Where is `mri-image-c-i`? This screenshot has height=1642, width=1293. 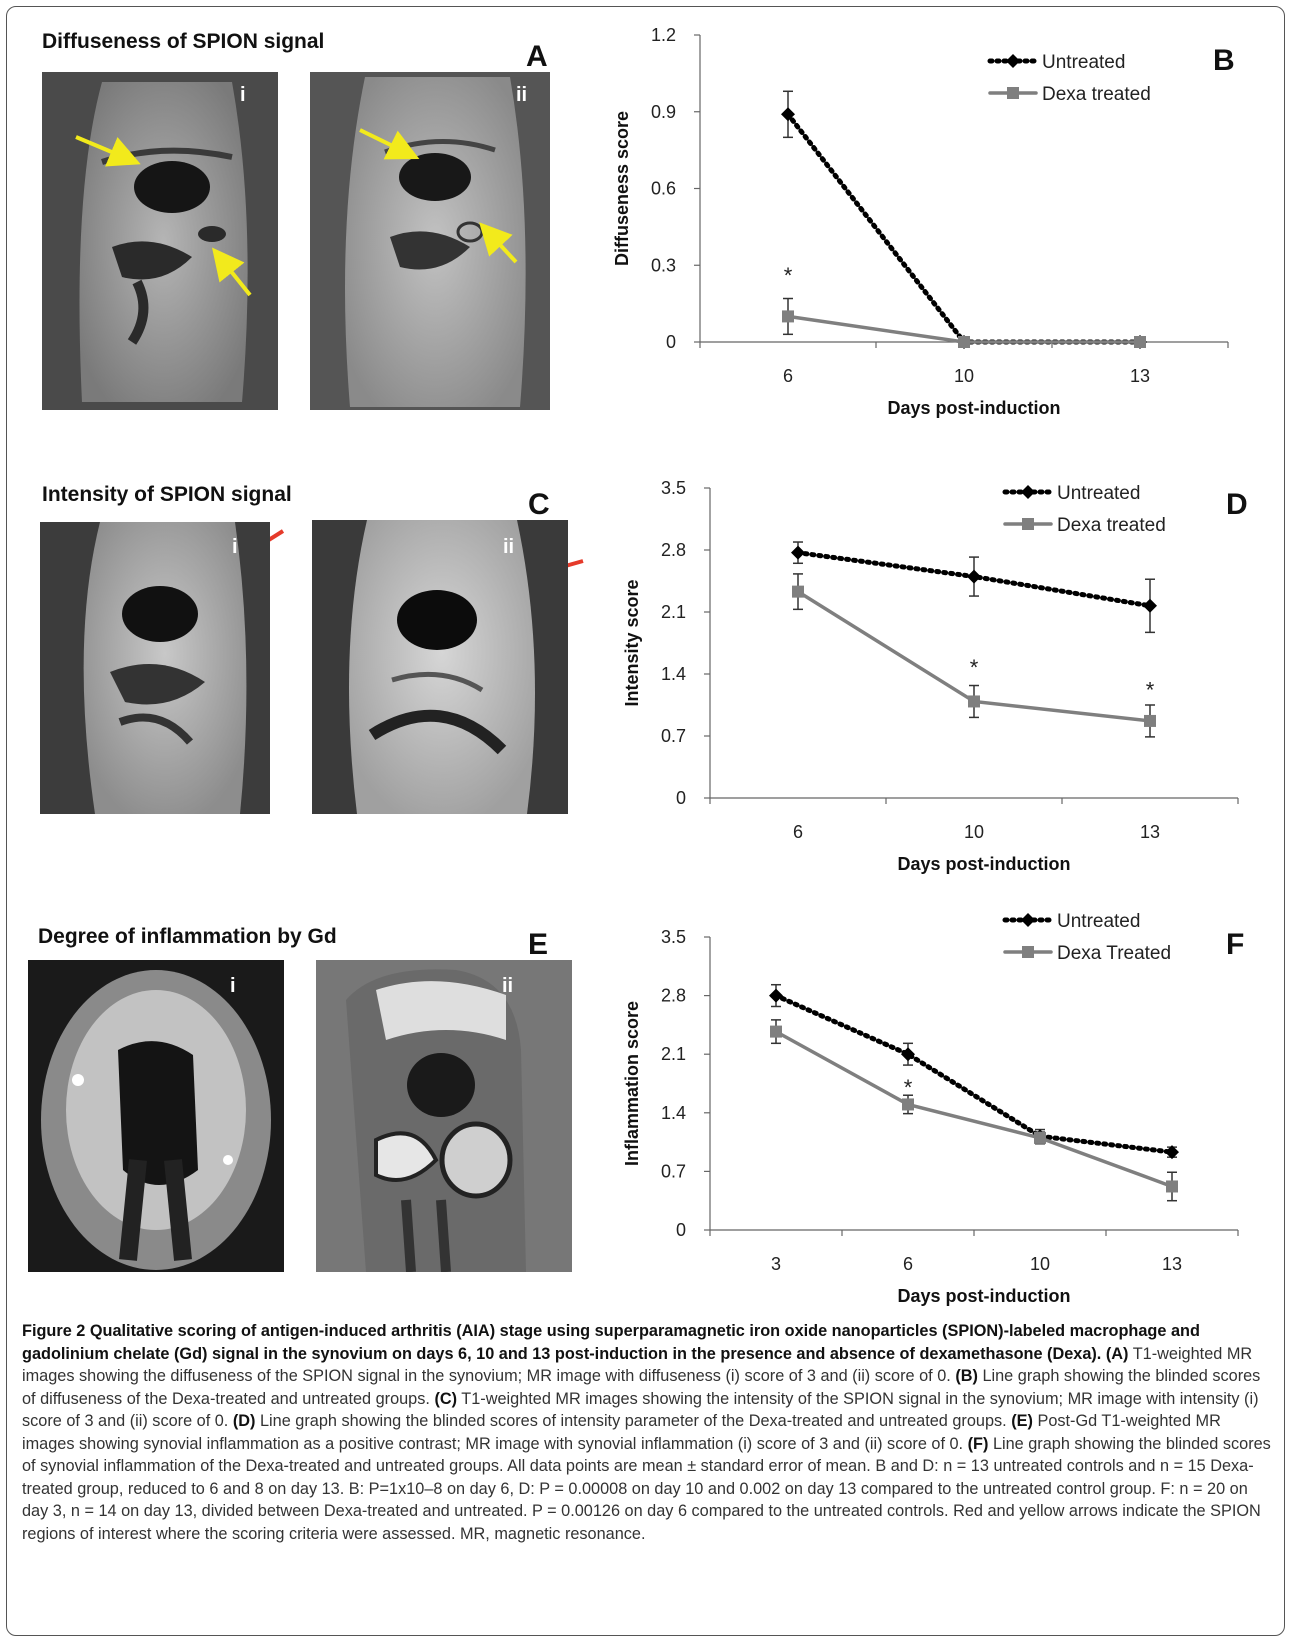 mri-image-c-i is located at coordinates (155, 668).